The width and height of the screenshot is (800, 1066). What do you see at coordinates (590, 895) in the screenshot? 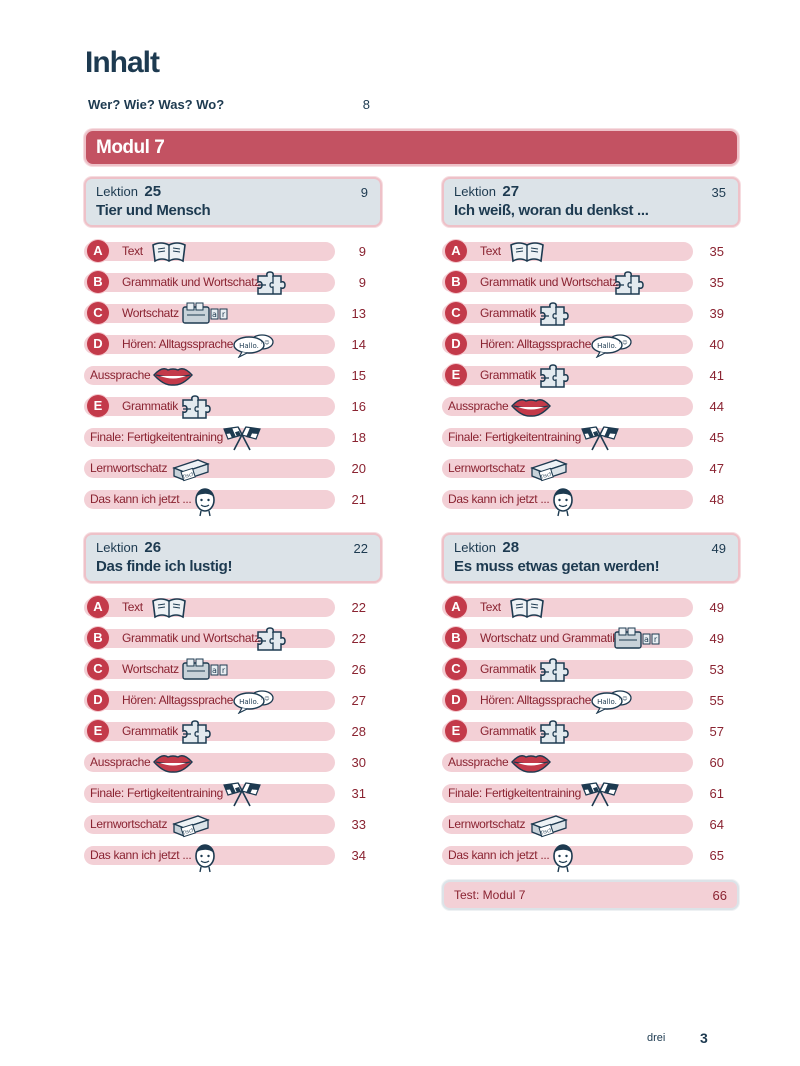
I see `test-modul-entry: Test: Modul 7 66` at bounding box center [590, 895].